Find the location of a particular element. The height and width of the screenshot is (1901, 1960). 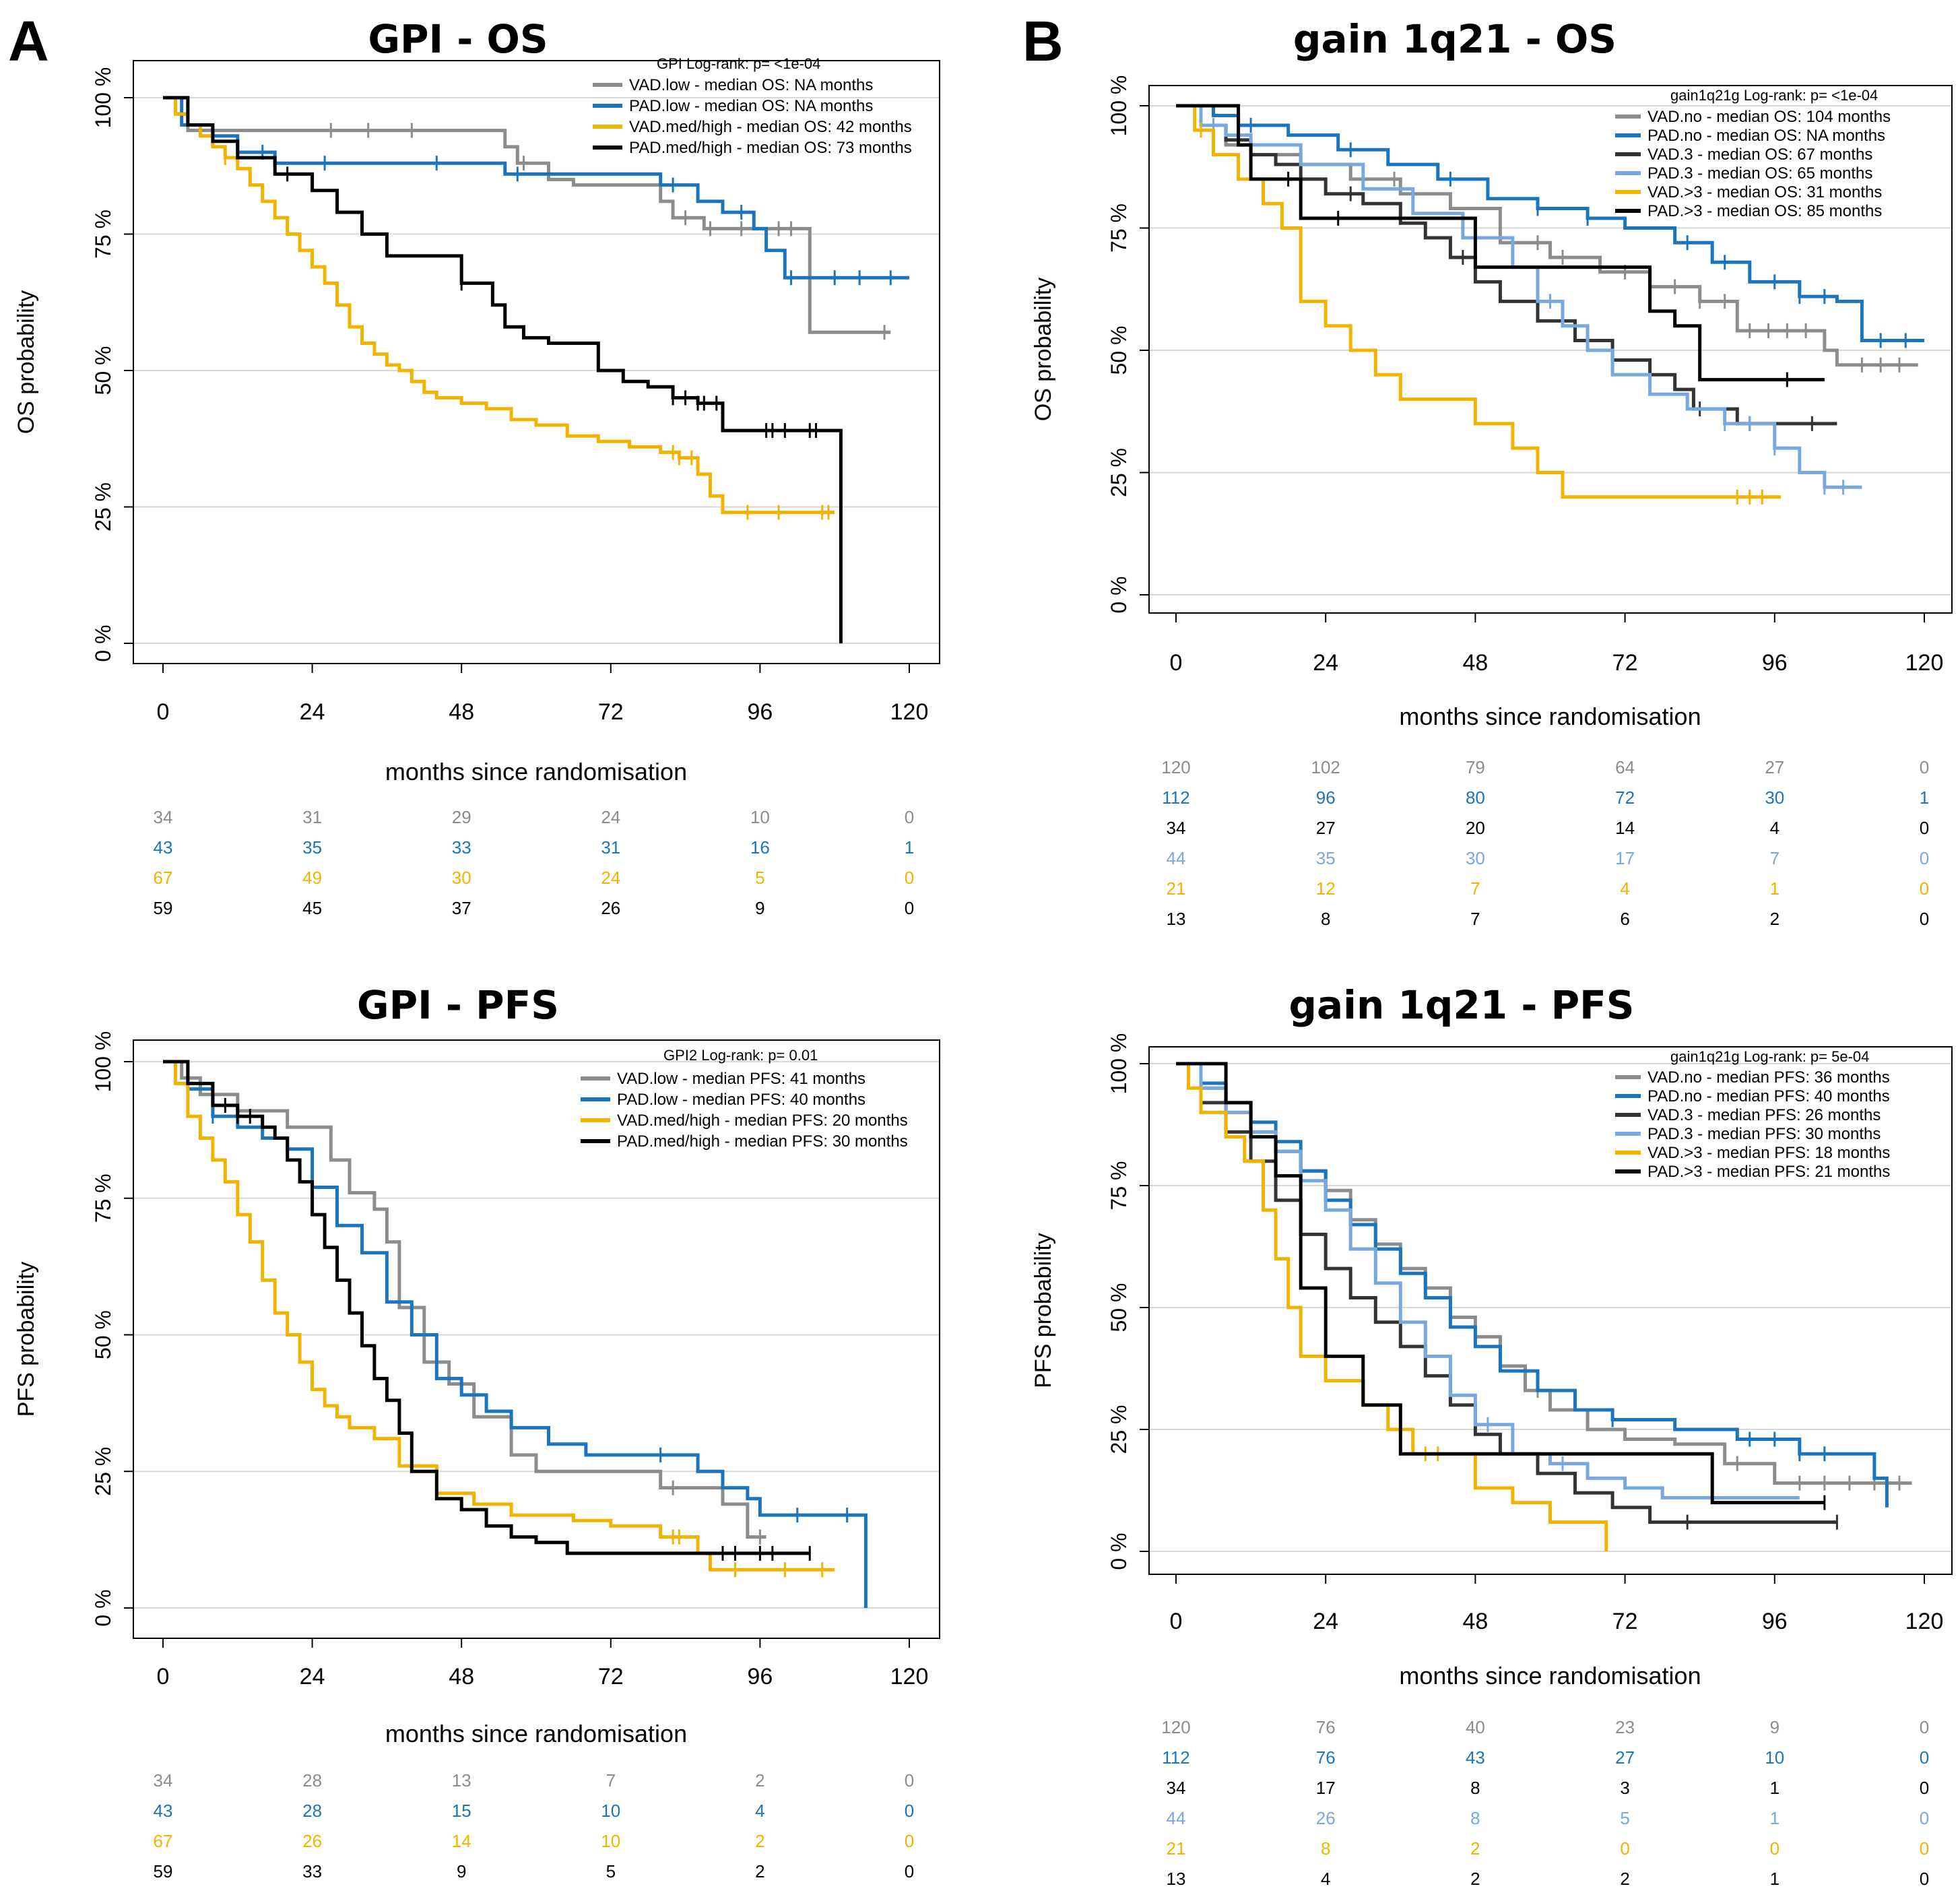

at-risk-value: 49 is located at coordinates (312, 878).